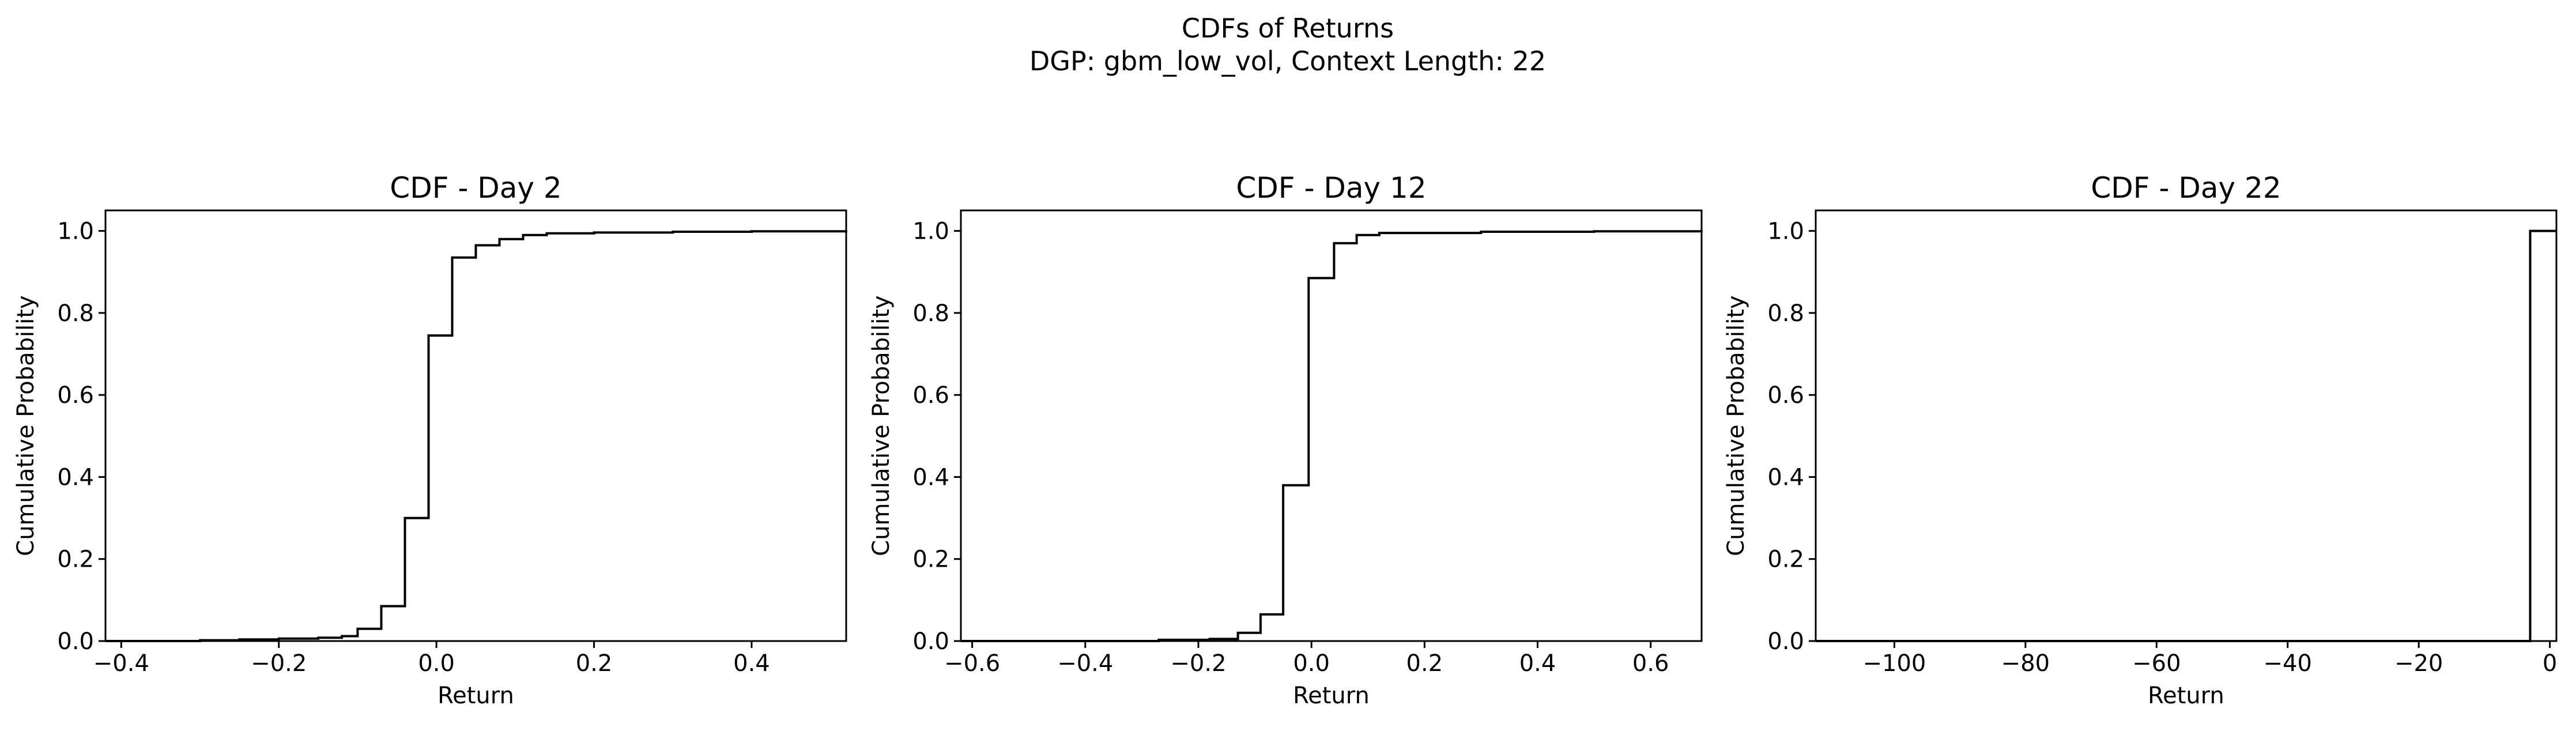 The image size is (2576, 735). What do you see at coordinates (2550, 663) in the screenshot?
I see `x-tick-label: 0` at bounding box center [2550, 663].